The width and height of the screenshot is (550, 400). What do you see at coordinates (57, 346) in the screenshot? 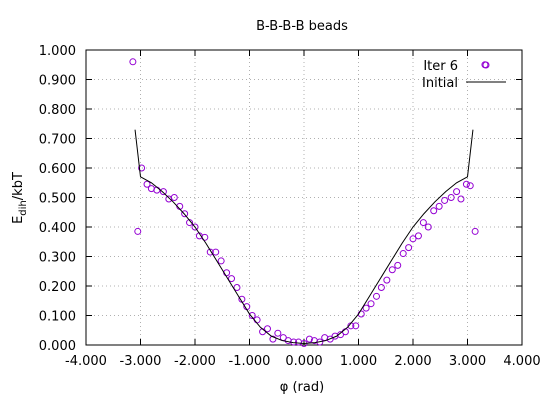
I see `y-tick-label: 0.000` at bounding box center [57, 346].